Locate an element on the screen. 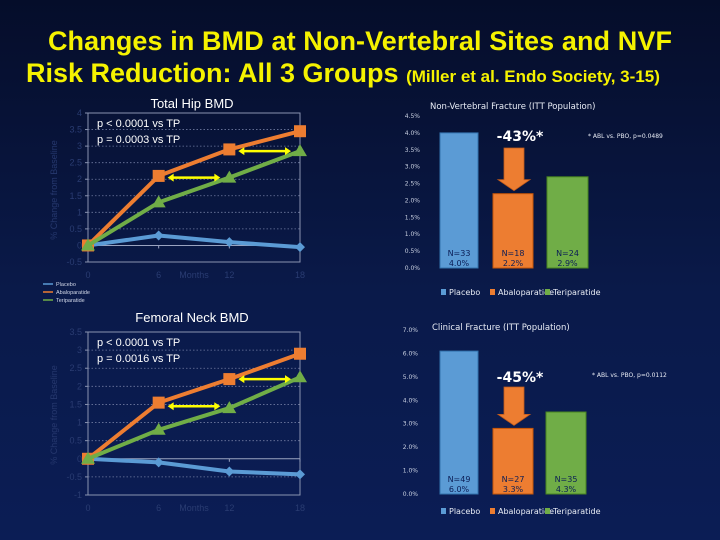  bar-n-label: N=49 is located at coordinates (459, 479).